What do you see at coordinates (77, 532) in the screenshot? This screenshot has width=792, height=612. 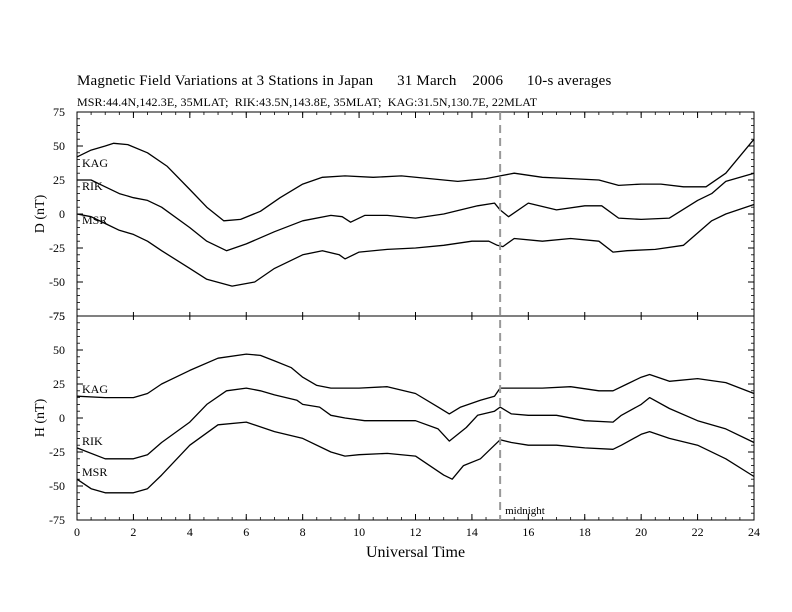 I see `x-tick-label: 0` at bounding box center [77, 532].